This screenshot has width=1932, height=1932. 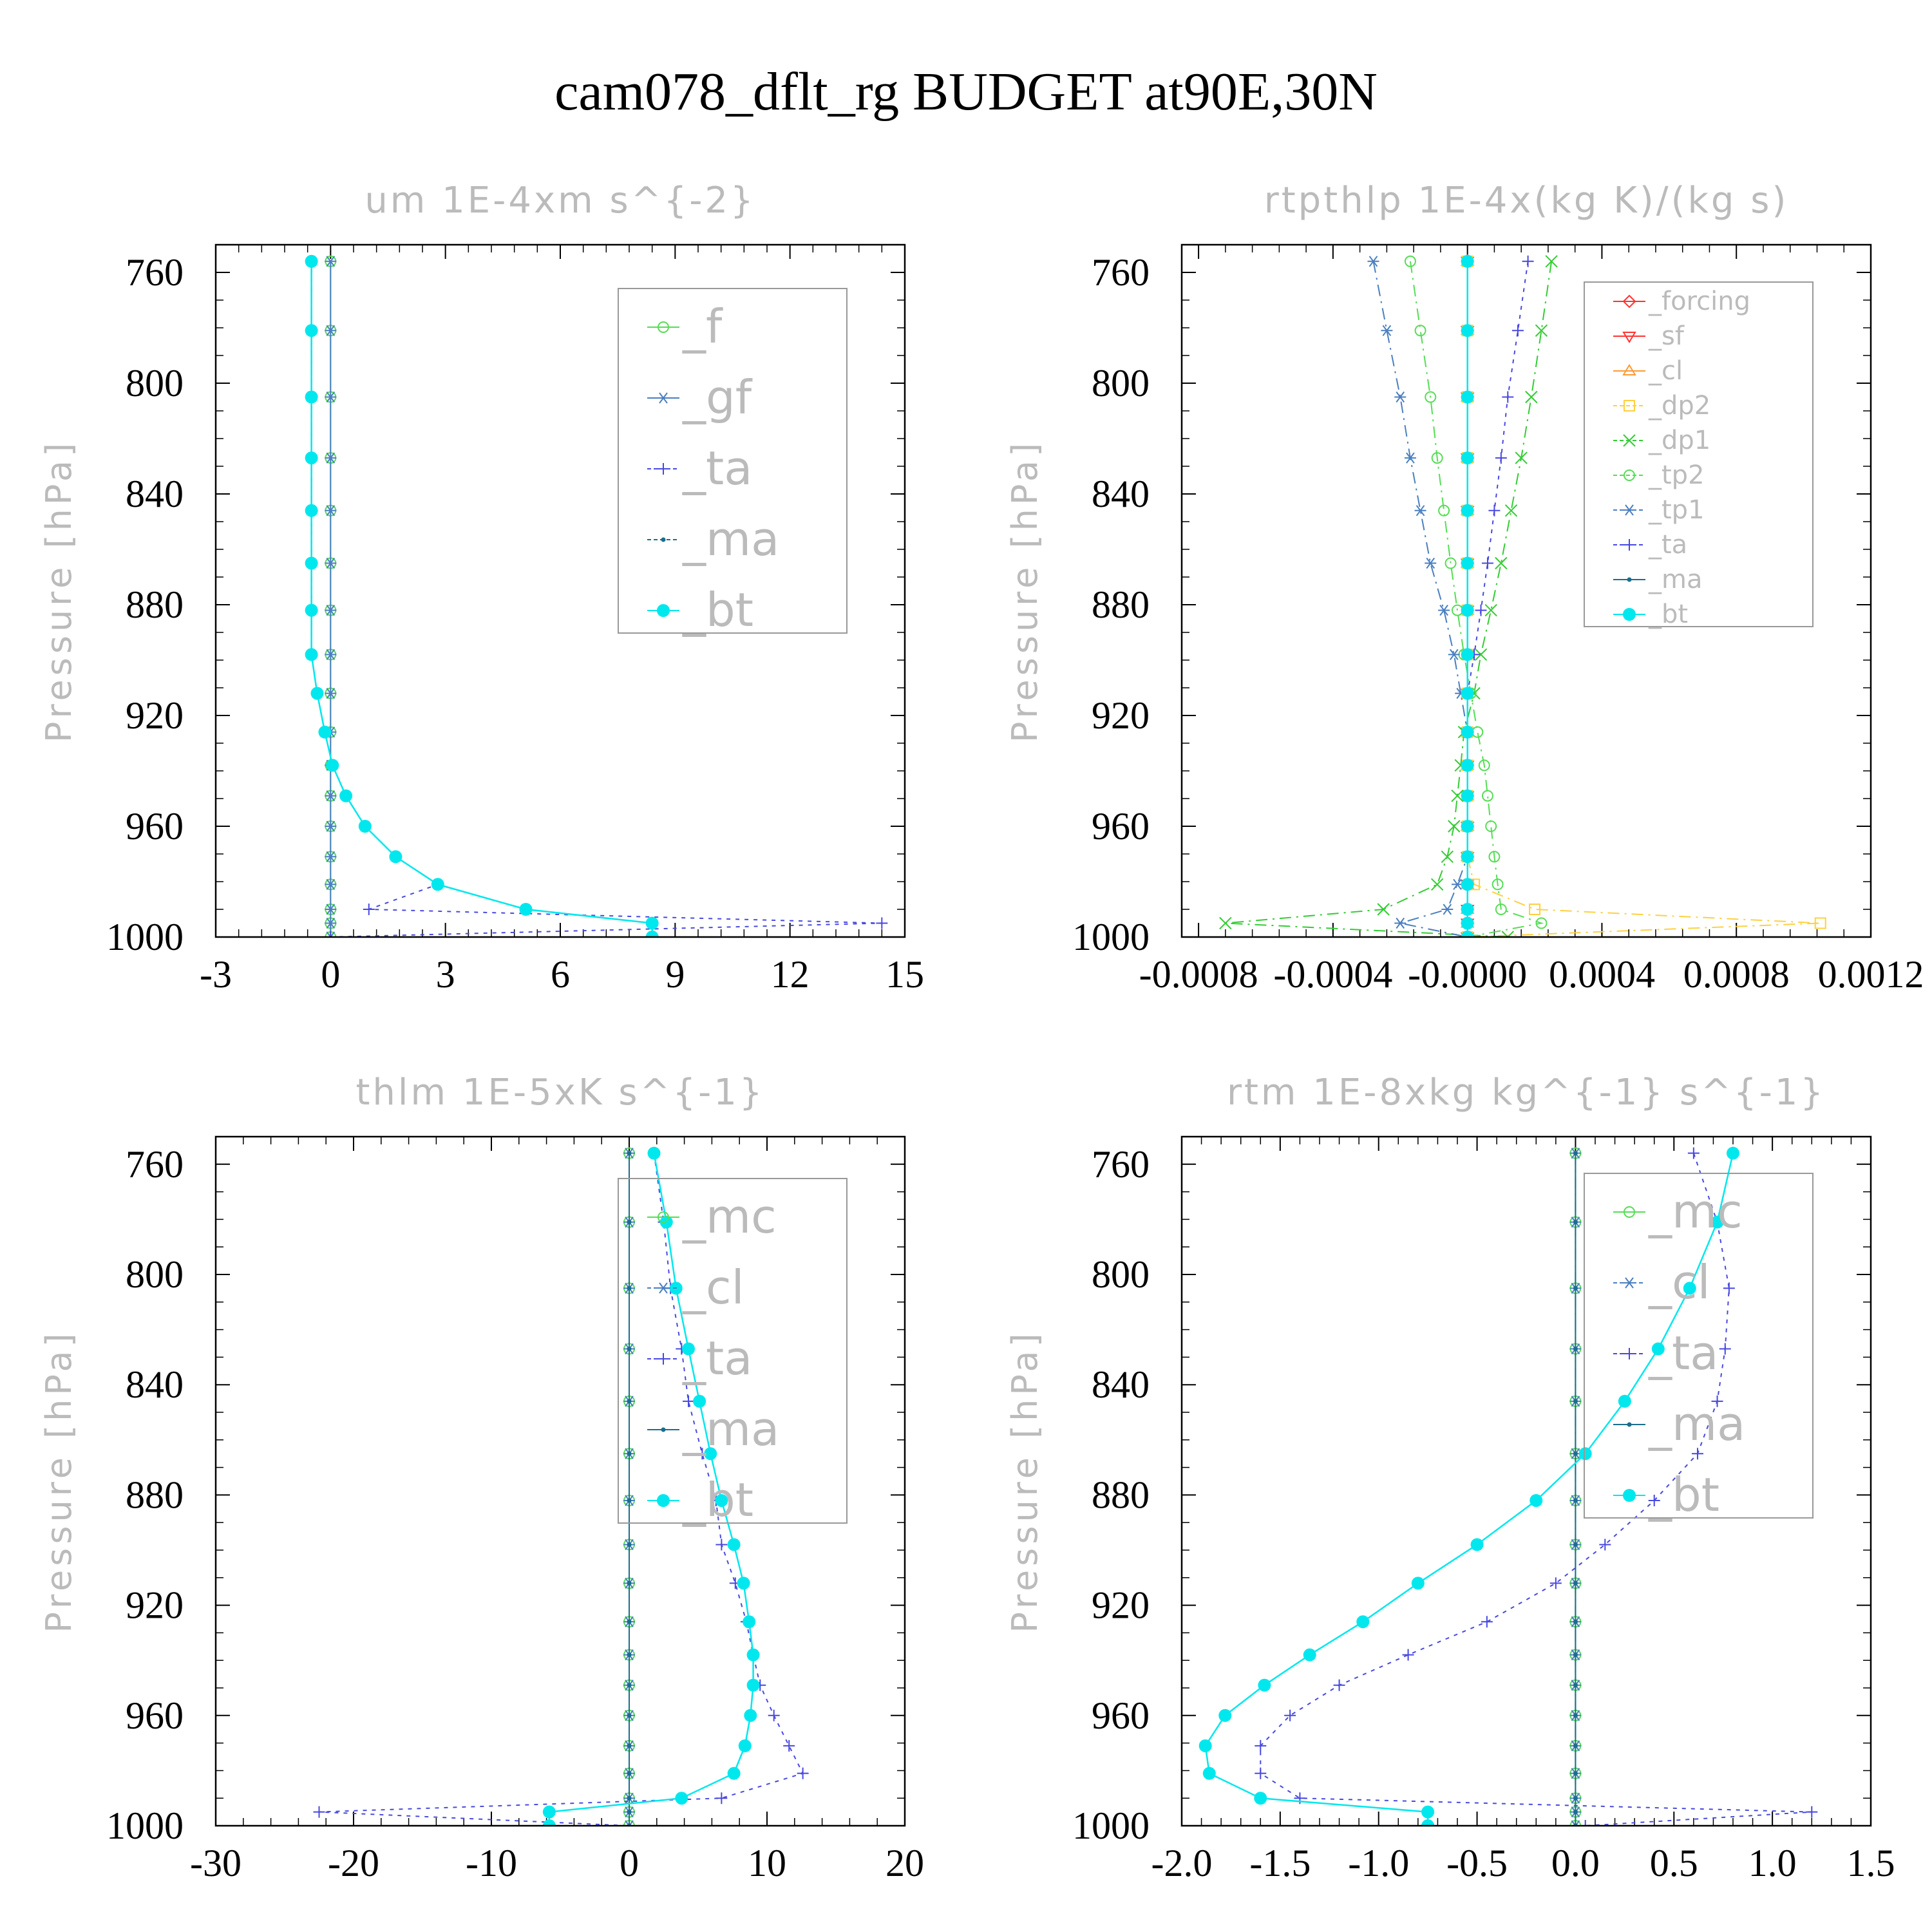 What do you see at coordinates (1699, 301) in the screenshot?
I see `legend-label: _forcing` at bounding box center [1699, 301].